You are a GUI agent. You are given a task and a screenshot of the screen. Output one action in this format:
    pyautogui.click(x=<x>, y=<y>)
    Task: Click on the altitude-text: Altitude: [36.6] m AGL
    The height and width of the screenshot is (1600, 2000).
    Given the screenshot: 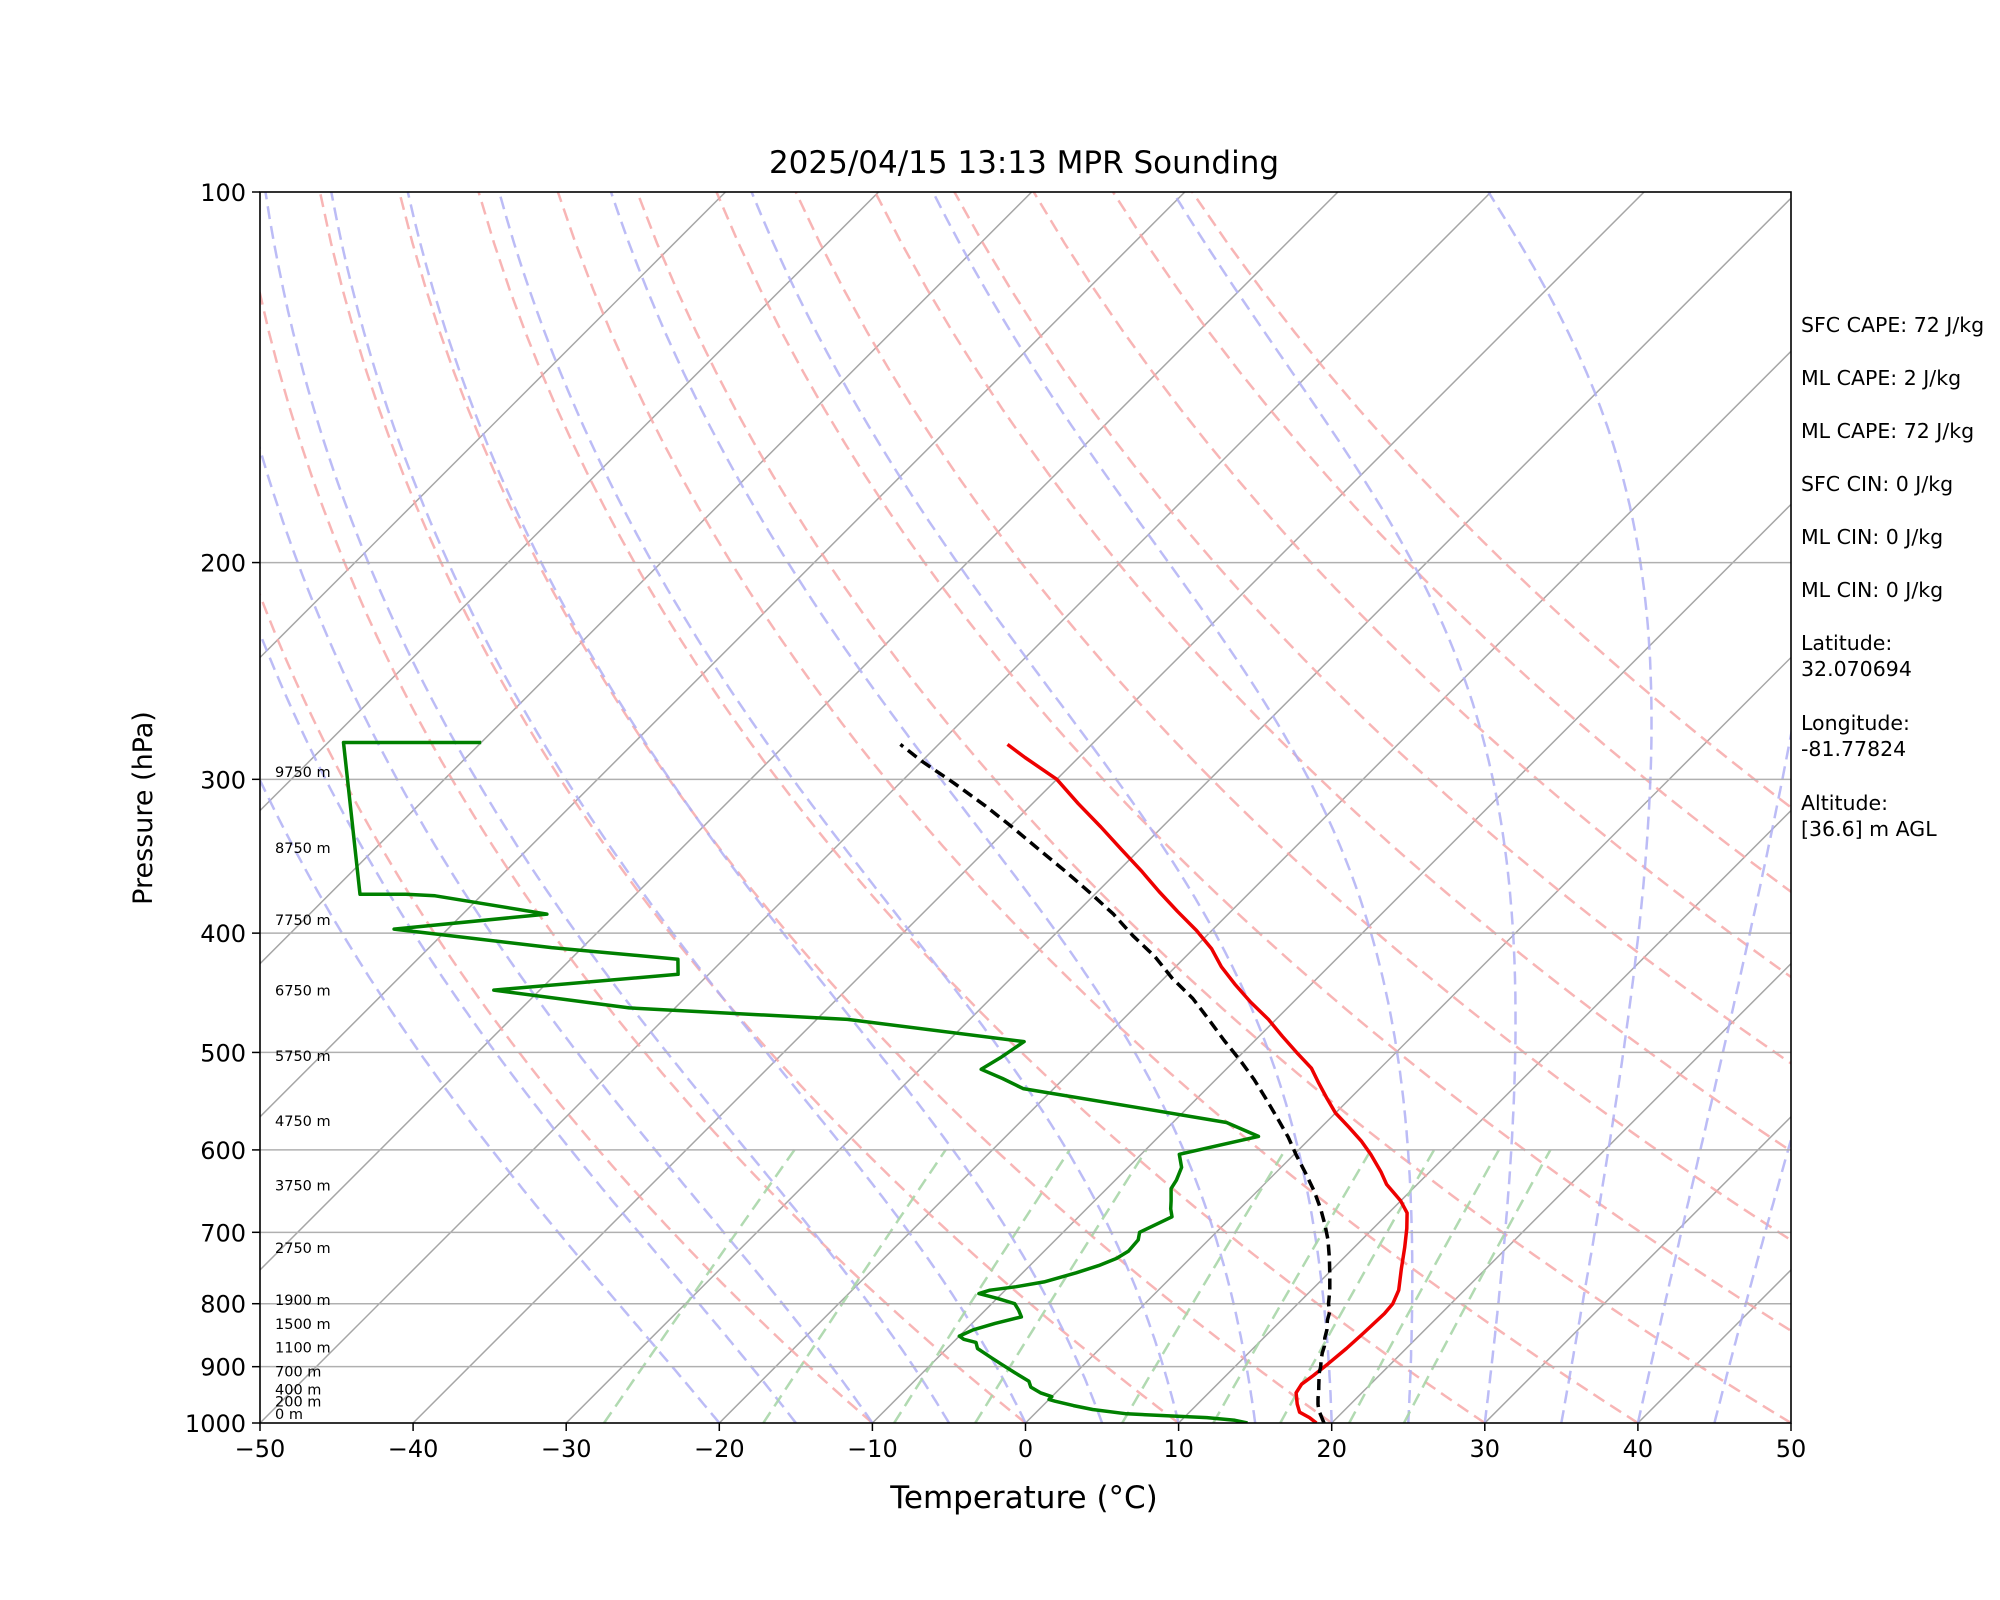 What is the action you would take?
    pyautogui.click(x=1869, y=816)
    